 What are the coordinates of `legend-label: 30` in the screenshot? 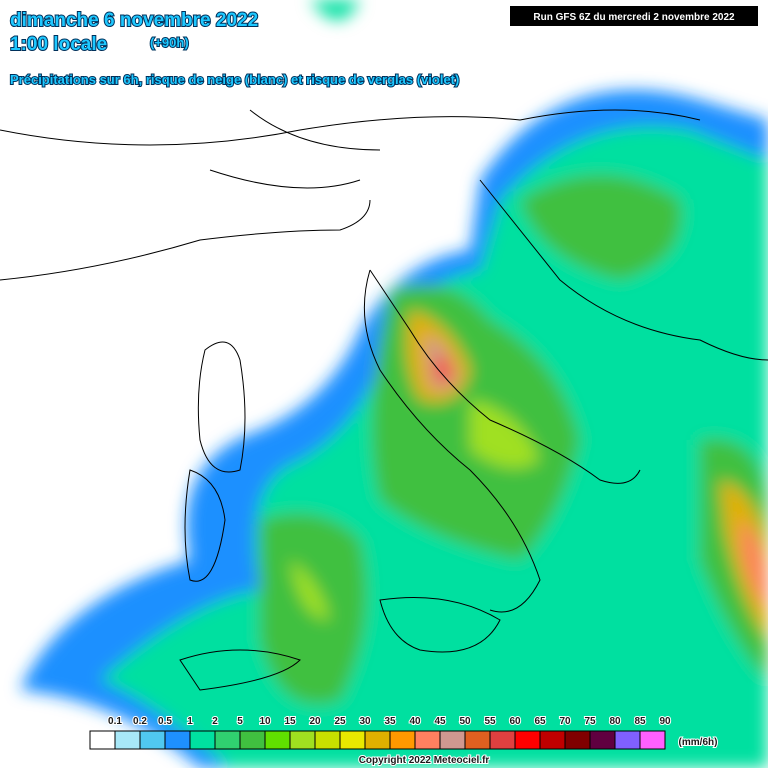 It's located at (365, 721).